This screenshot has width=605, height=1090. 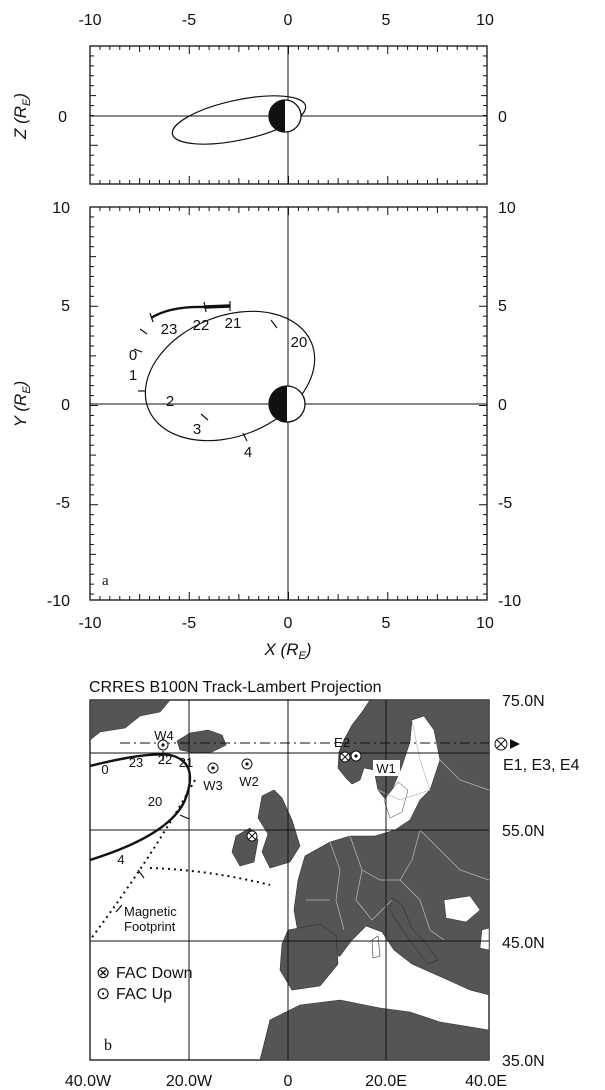 What do you see at coordinates (133, 355) in the screenshot?
I see `hour-label: 0` at bounding box center [133, 355].